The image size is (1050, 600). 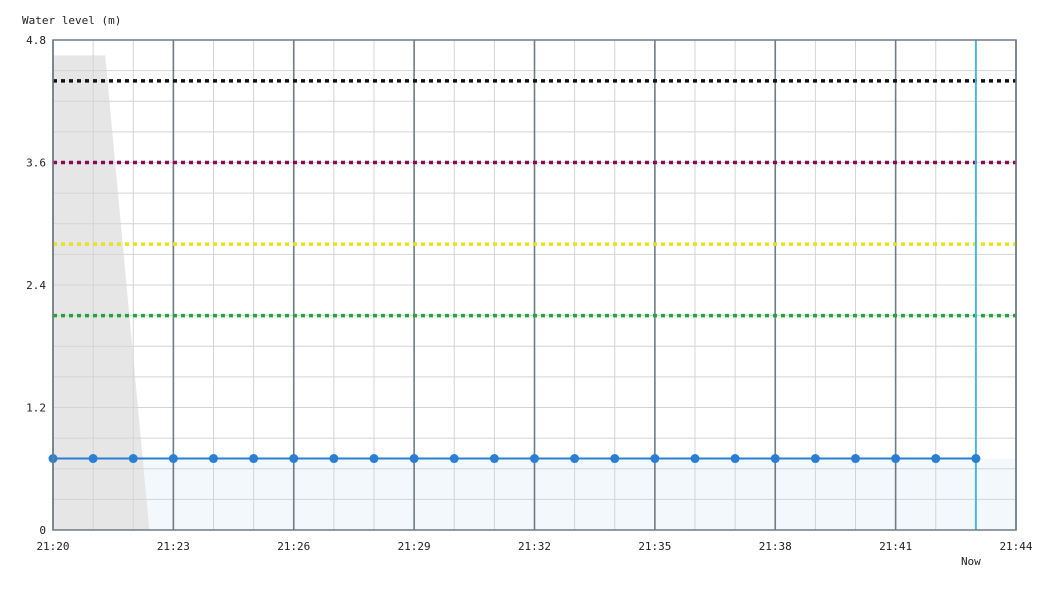 What do you see at coordinates (101, 292) in the screenshot?
I see `shaded-area` at bounding box center [101, 292].